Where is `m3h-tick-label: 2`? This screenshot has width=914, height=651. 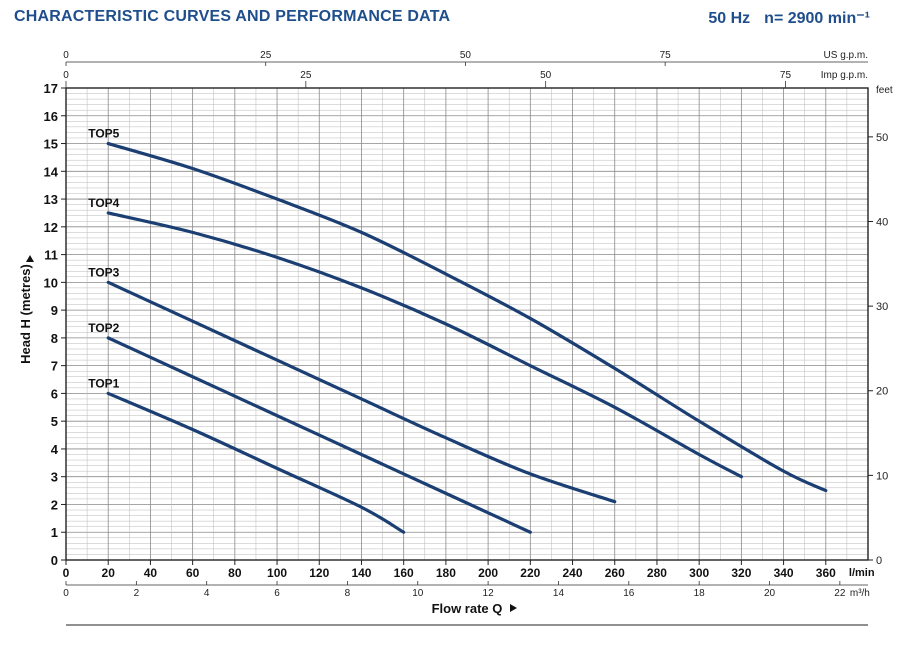 m3h-tick-label: 2 is located at coordinates (137, 593).